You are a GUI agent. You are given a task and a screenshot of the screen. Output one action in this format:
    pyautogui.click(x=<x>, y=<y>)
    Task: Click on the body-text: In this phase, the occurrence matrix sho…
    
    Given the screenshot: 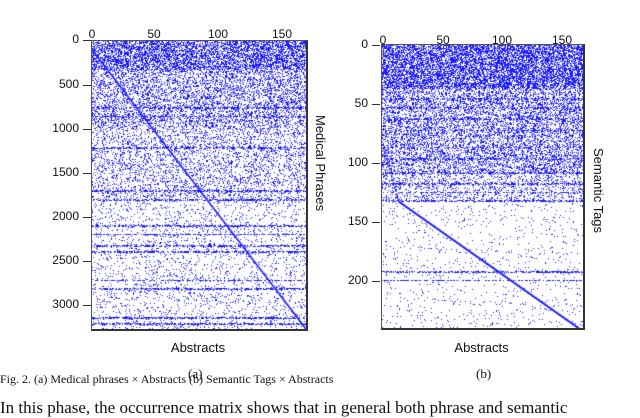 What is the action you would take?
    pyautogui.click(x=284, y=407)
    